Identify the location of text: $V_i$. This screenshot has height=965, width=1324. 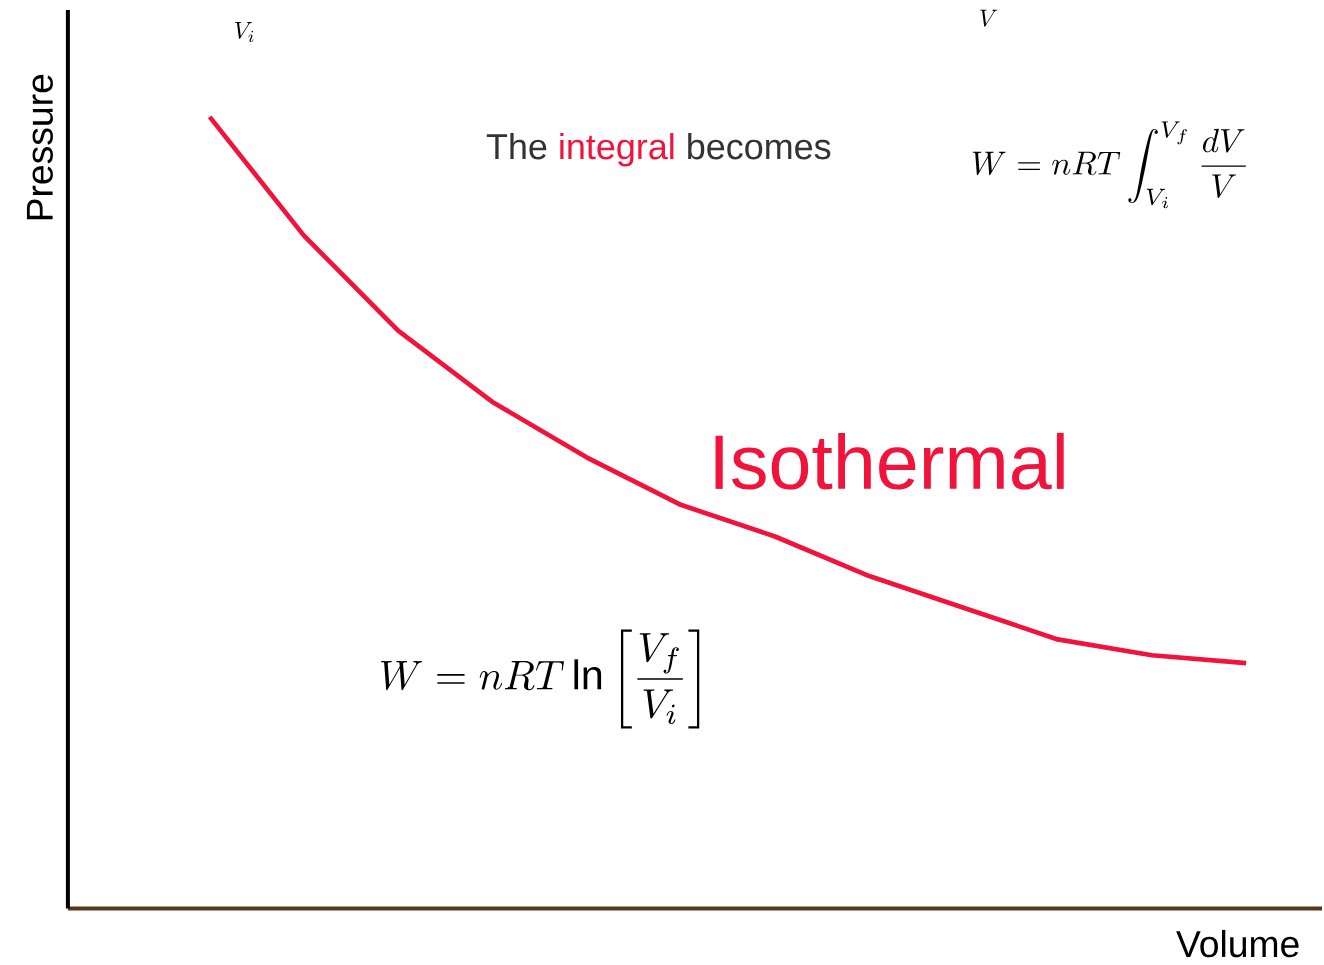
(244, 32).